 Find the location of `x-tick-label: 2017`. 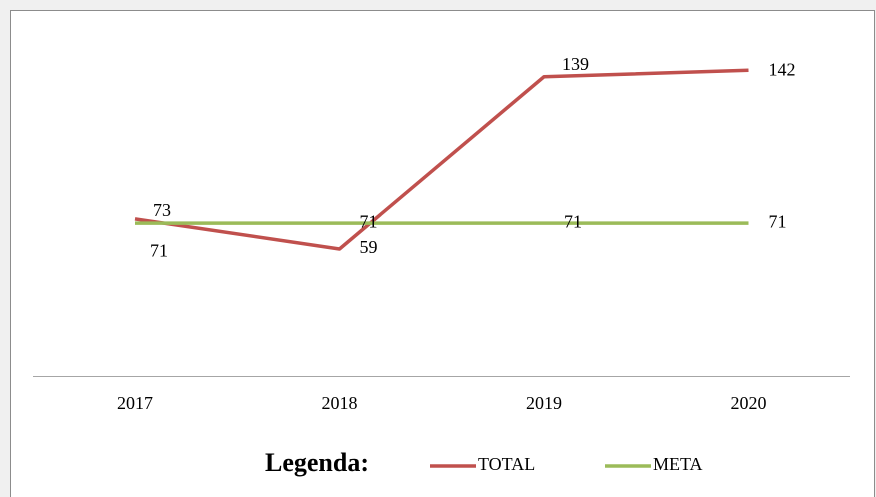

x-tick-label: 2017 is located at coordinates (135, 403).